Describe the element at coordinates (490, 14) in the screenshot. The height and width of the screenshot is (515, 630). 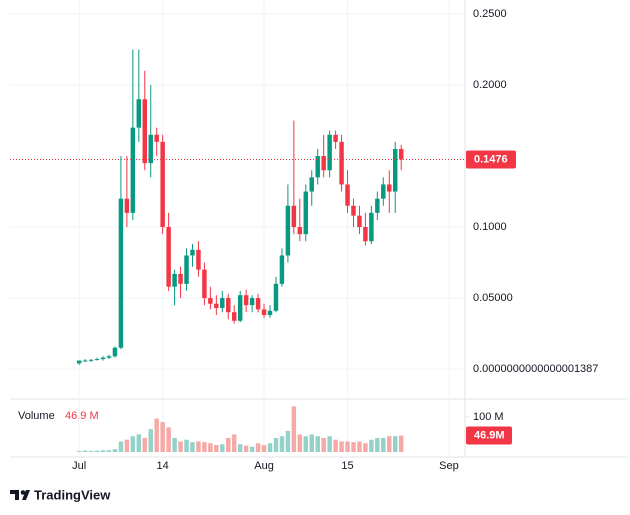
I see `y-tick-label: 0.2500` at that location.